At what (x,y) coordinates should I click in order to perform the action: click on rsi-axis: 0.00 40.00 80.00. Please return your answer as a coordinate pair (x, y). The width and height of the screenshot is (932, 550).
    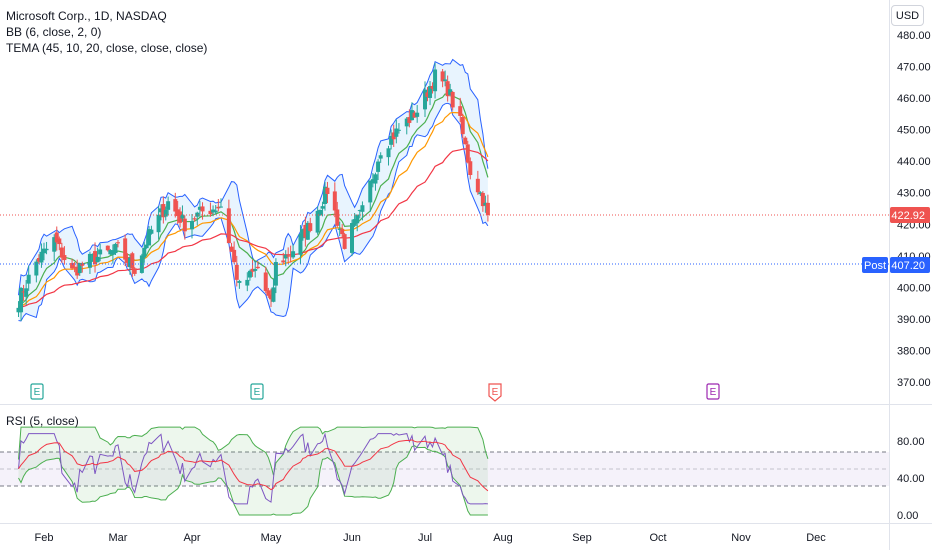
    Looking at the image, I should click on (911, 479).